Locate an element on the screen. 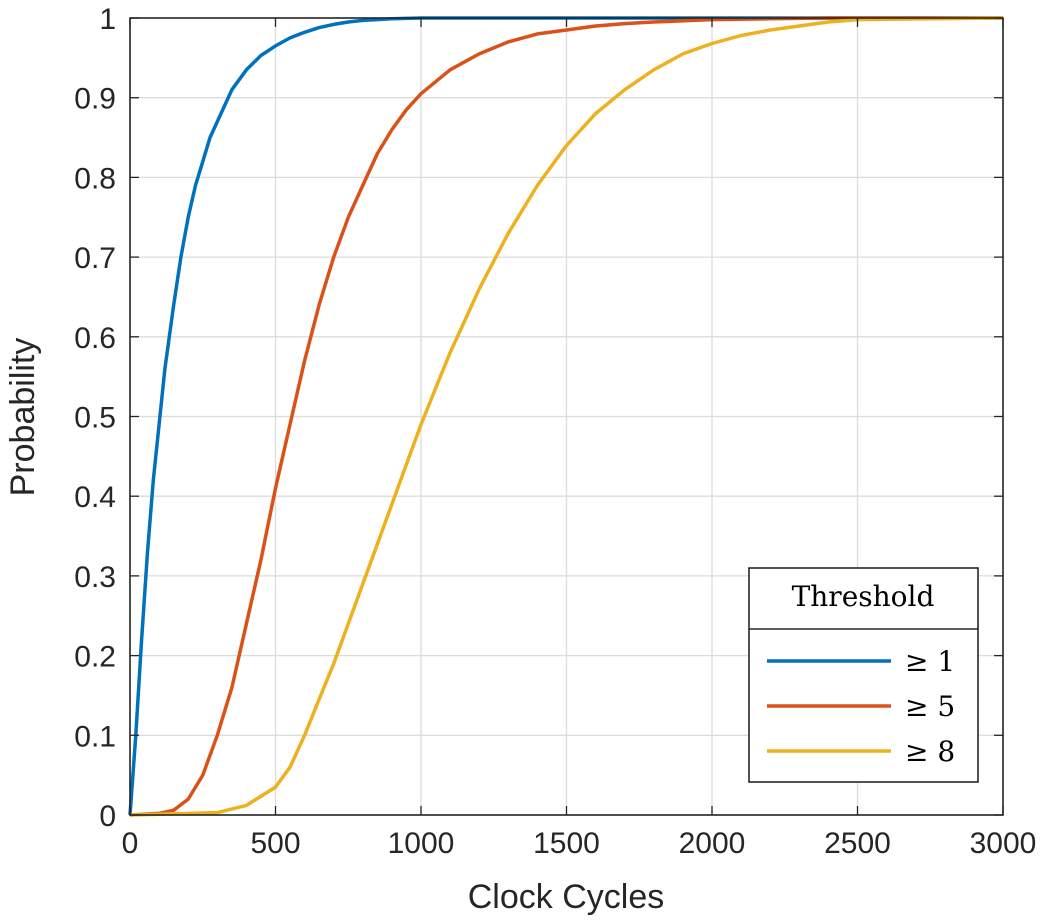 The image size is (1049, 924). y-tick-label: 0.8 is located at coordinates (95, 178).